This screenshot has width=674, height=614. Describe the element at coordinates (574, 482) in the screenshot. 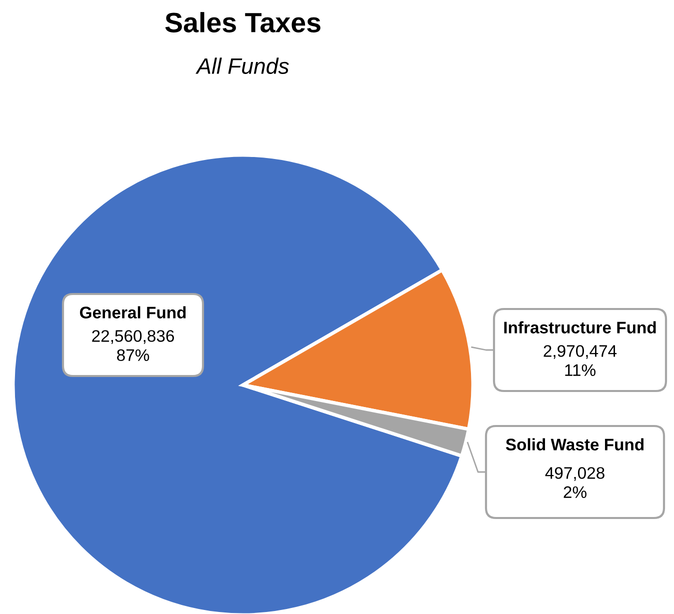

I see `data-label: 497,028 2%` at that location.